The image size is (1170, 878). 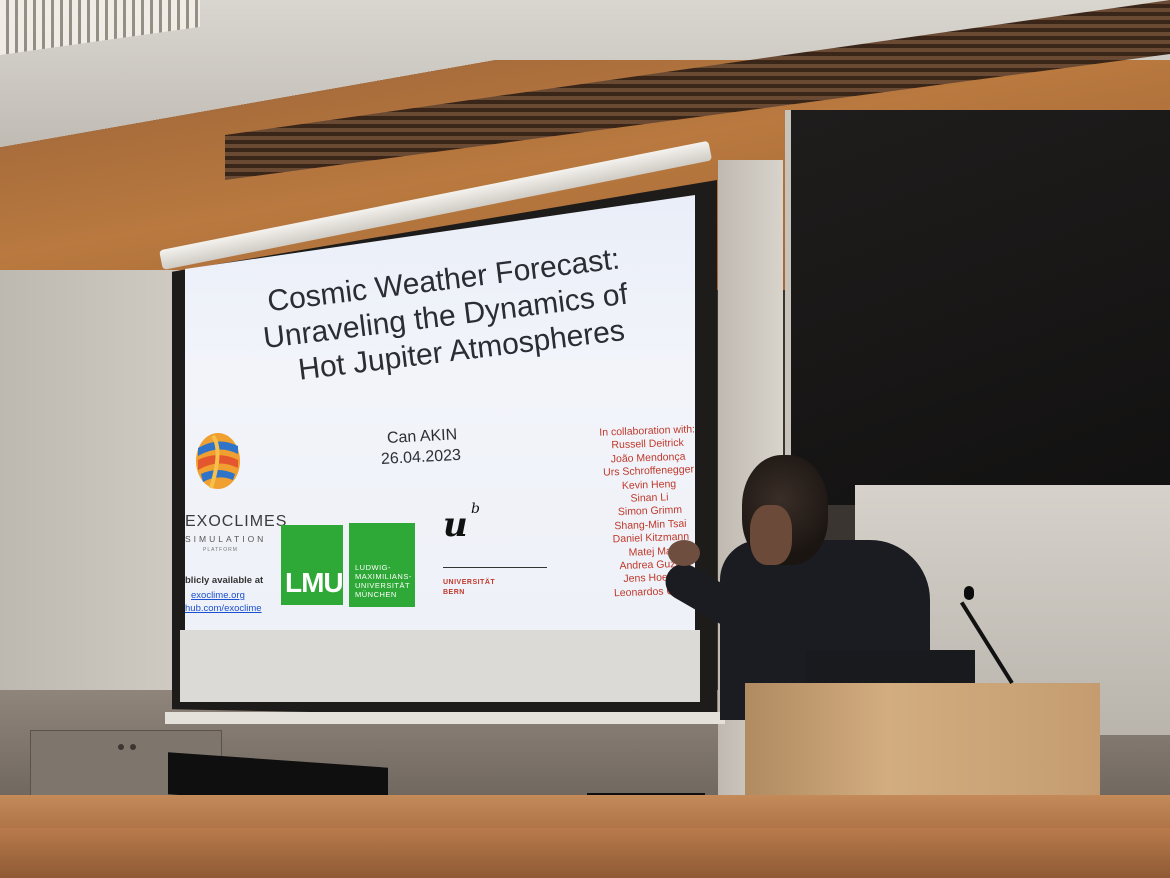 What do you see at coordinates (226, 539) in the screenshot?
I see `exoclimes-subtitle: SIMULATION` at bounding box center [226, 539].